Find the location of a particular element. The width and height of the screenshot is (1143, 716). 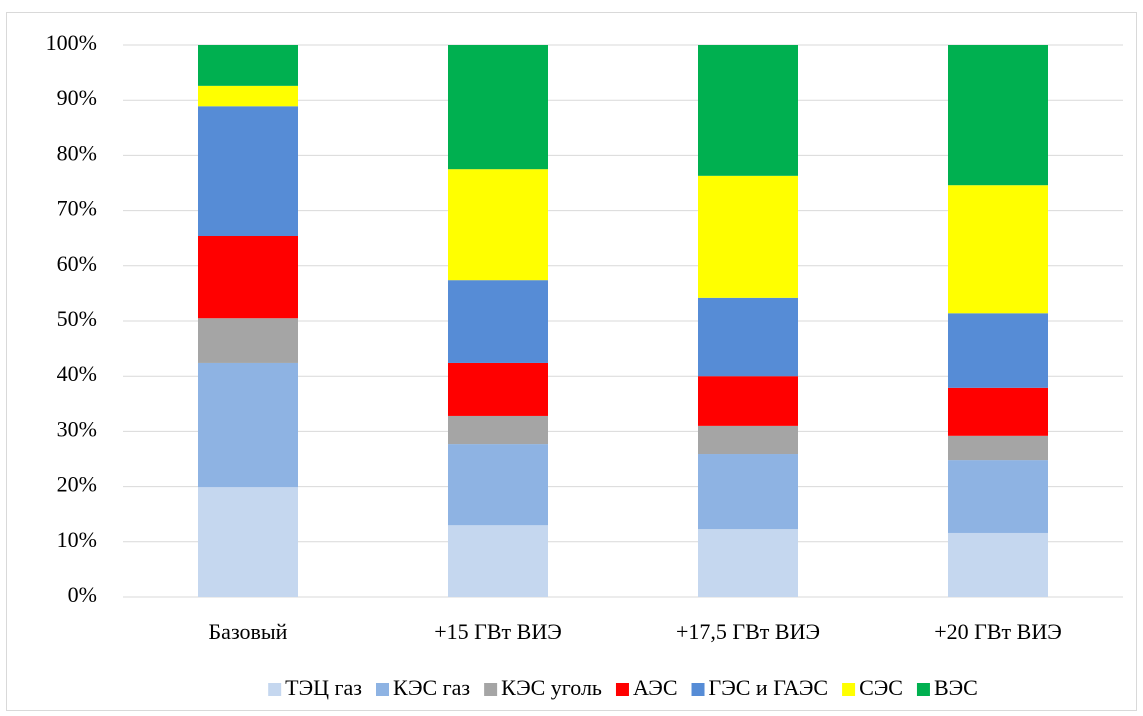

y-tick-label: 60% is located at coordinates (77, 263).